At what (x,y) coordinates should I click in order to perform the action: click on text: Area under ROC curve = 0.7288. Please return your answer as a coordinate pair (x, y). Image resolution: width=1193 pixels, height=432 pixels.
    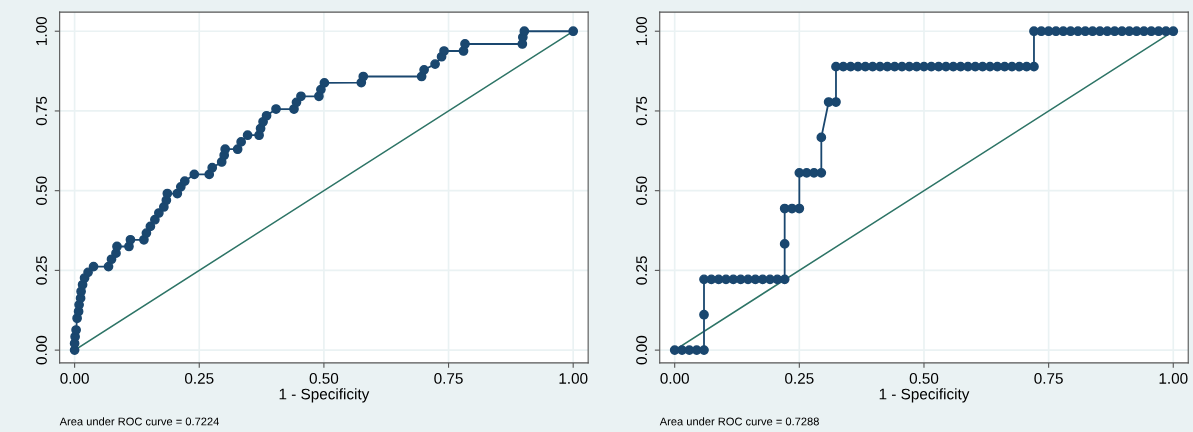
    Looking at the image, I should click on (739, 421).